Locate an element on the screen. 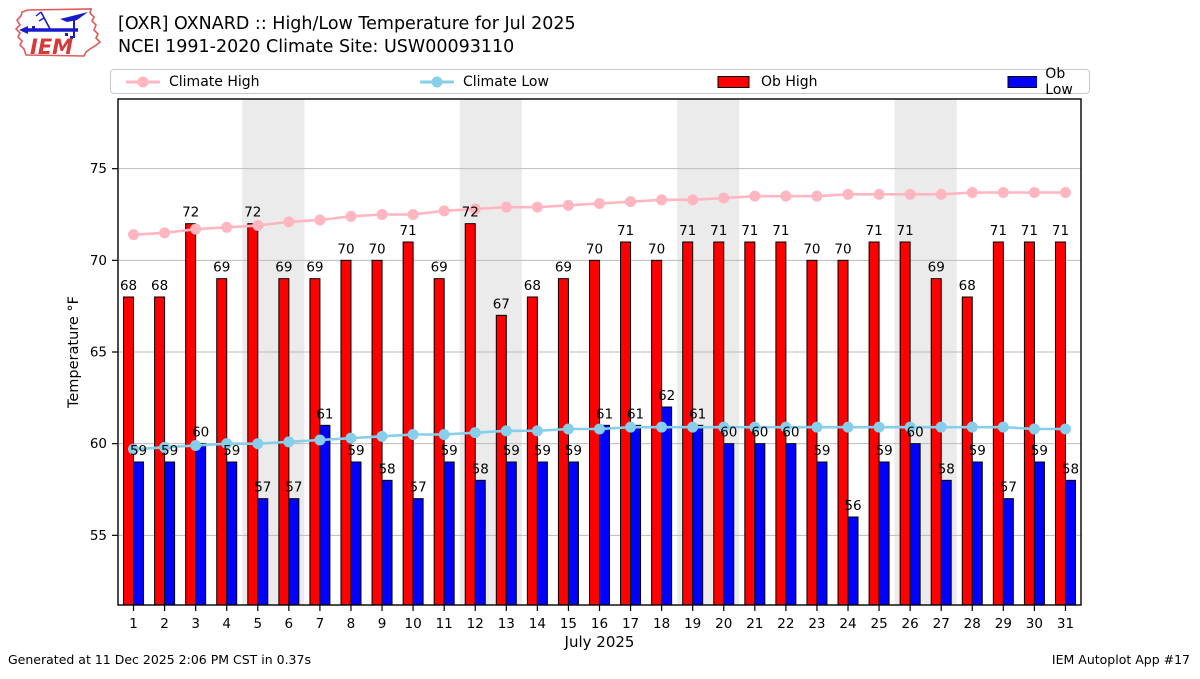 The width and height of the screenshot is (1200, 679). legend-item-label: Climate Low is located at coordinates (506, 81).